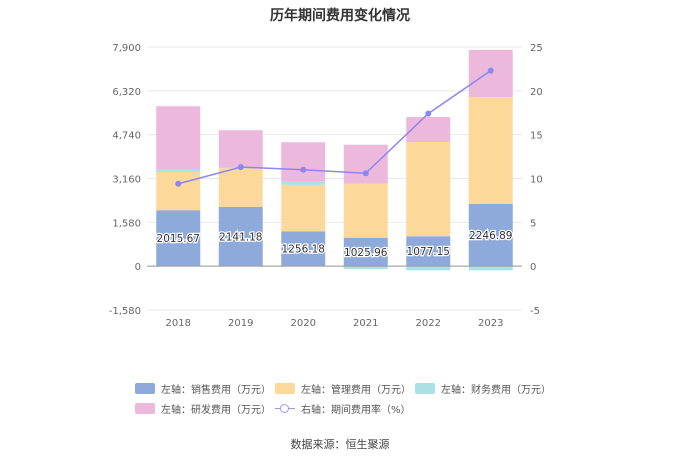 The image size is (680, 460). I want to click on bar-data-label: 1256.18, so click(303, 250).